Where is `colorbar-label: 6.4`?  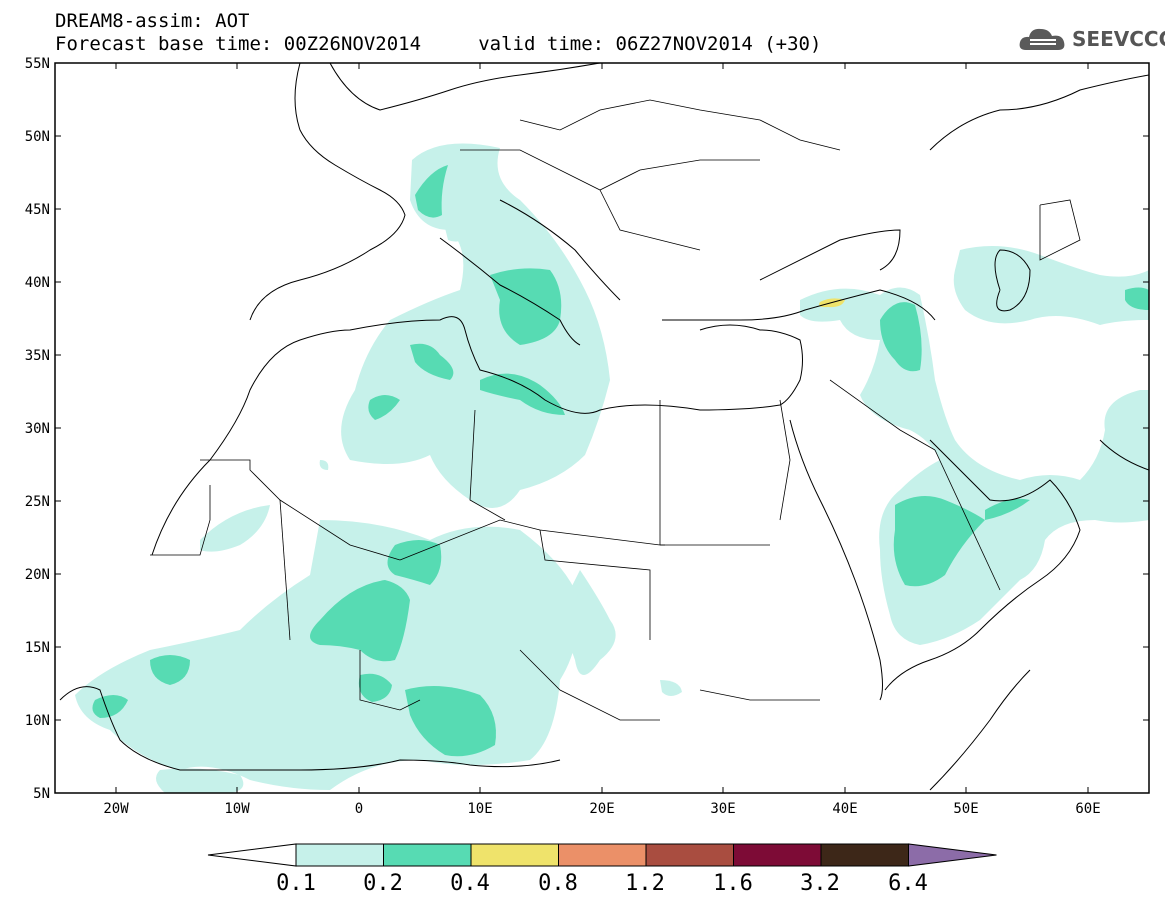 colorbar-label: 6.4 is located at coordinates (908, 883).